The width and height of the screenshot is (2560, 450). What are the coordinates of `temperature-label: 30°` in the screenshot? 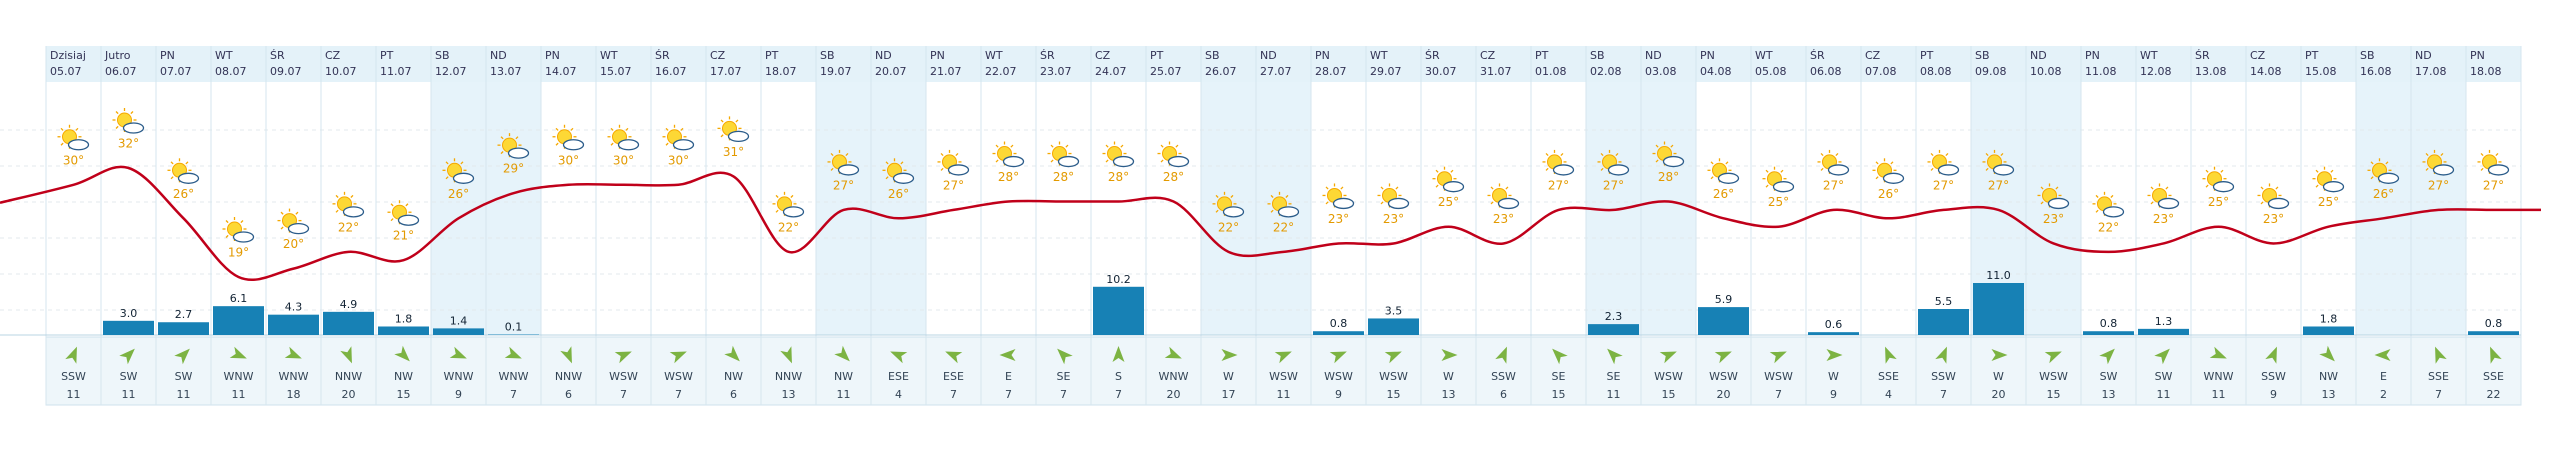 It's located at (678, 160).